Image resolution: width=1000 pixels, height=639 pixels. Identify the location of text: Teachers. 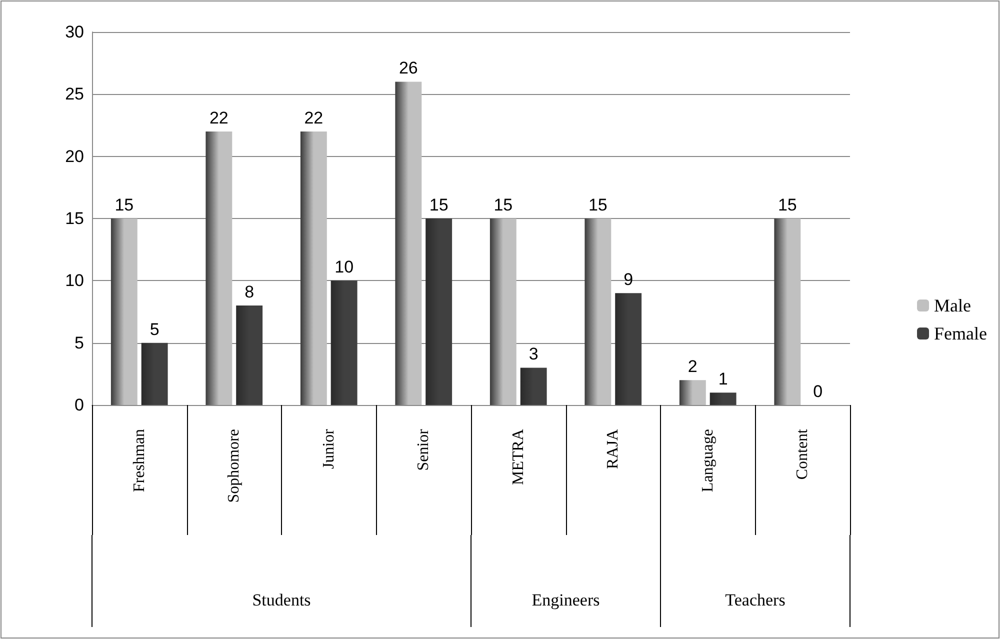
(755, 600).